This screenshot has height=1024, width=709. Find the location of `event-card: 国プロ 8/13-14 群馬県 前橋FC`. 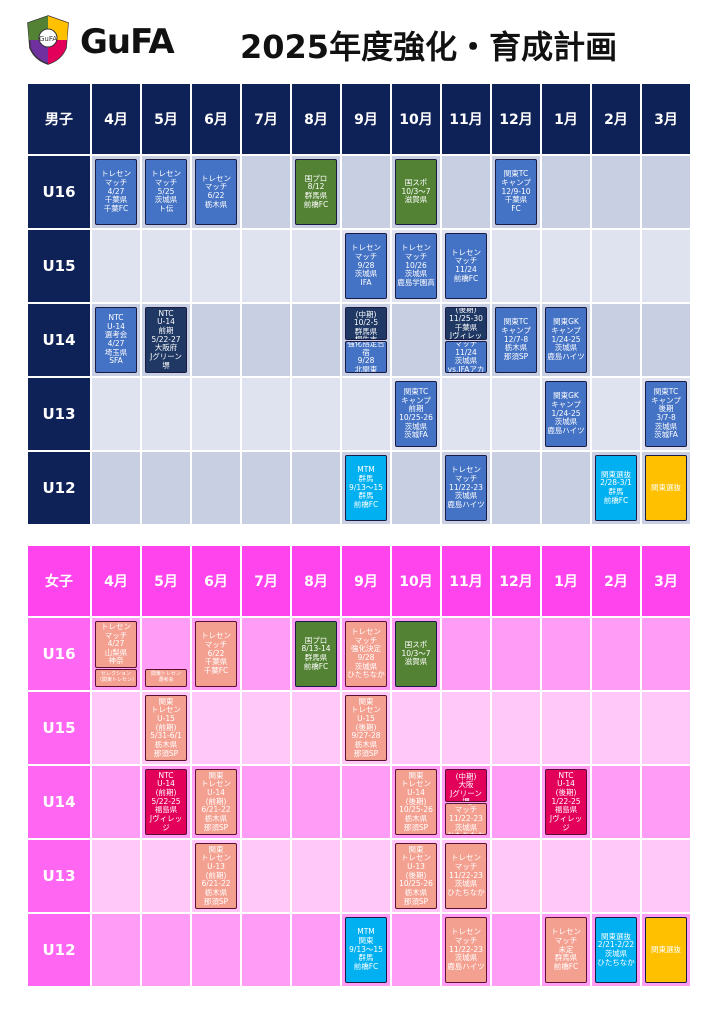

event-card: 国プロ 8/13-14 群馬県 前橋FC is located at coordinates (316, 654).